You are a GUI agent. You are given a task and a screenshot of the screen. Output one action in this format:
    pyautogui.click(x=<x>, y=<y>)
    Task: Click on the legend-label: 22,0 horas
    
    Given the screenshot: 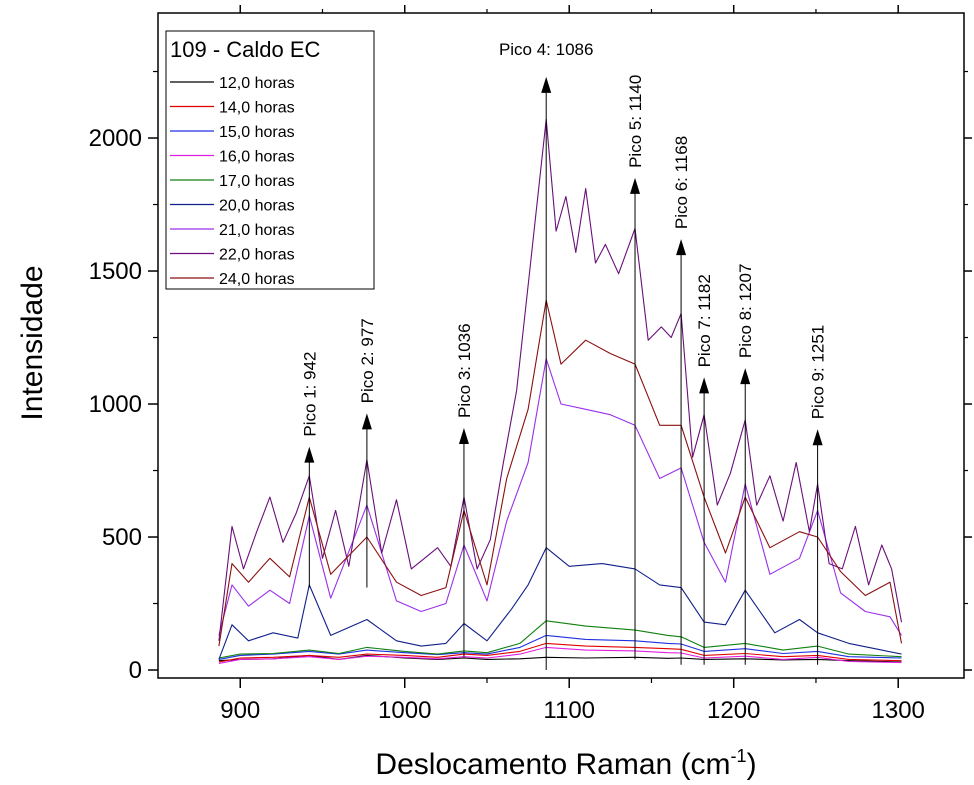 What is the action you would take?
    pyautogui.click(x=257, y=255)
    